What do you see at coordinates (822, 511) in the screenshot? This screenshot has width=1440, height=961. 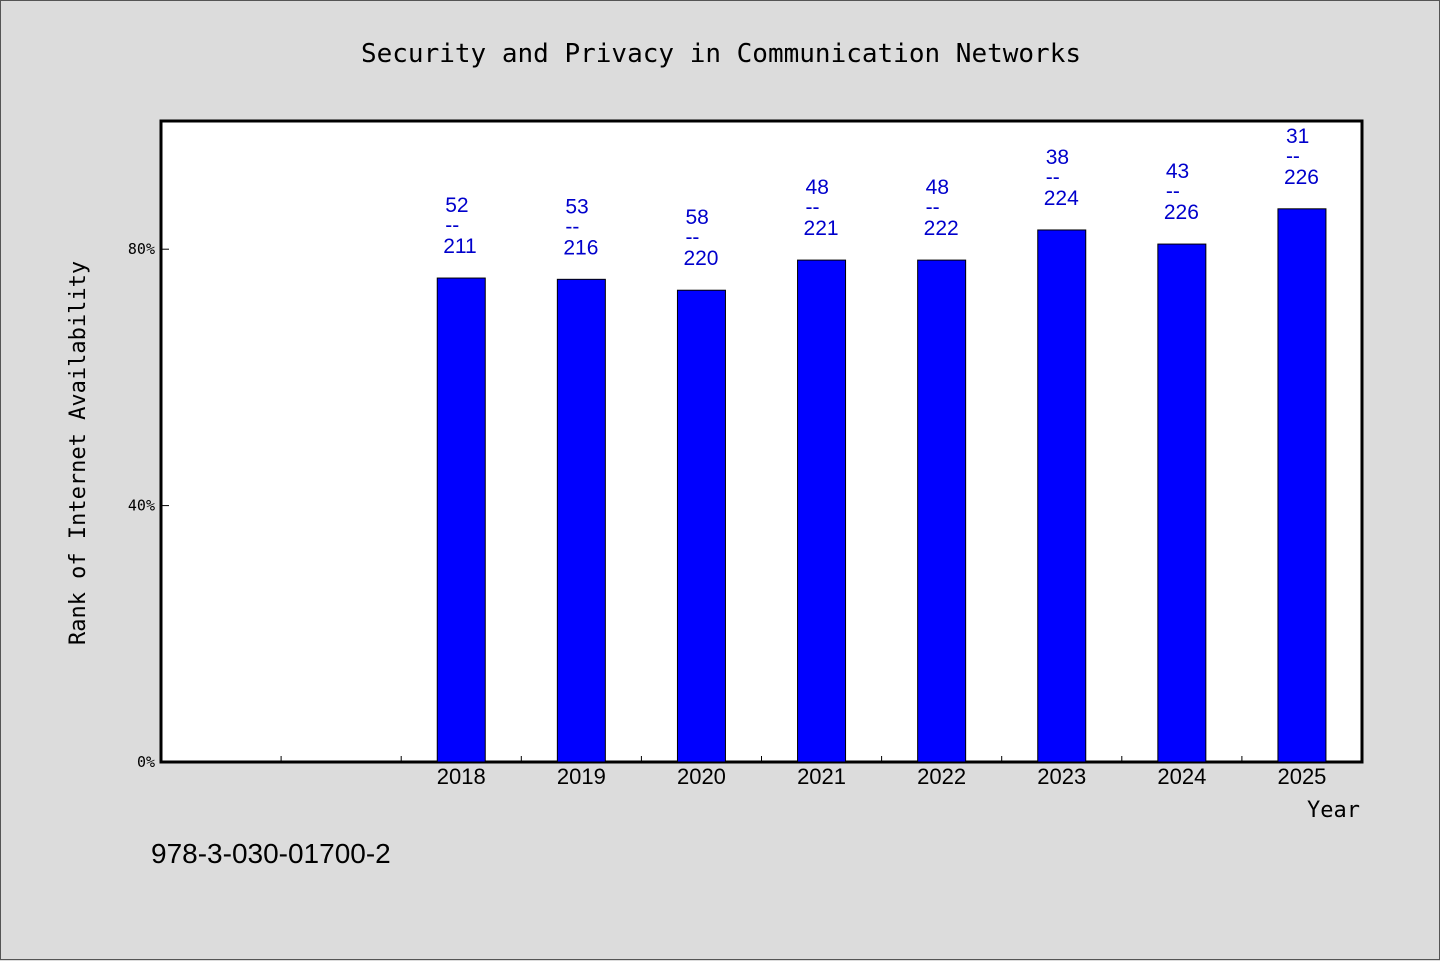 I see `bar-2021` at bounding box center [822, 511].